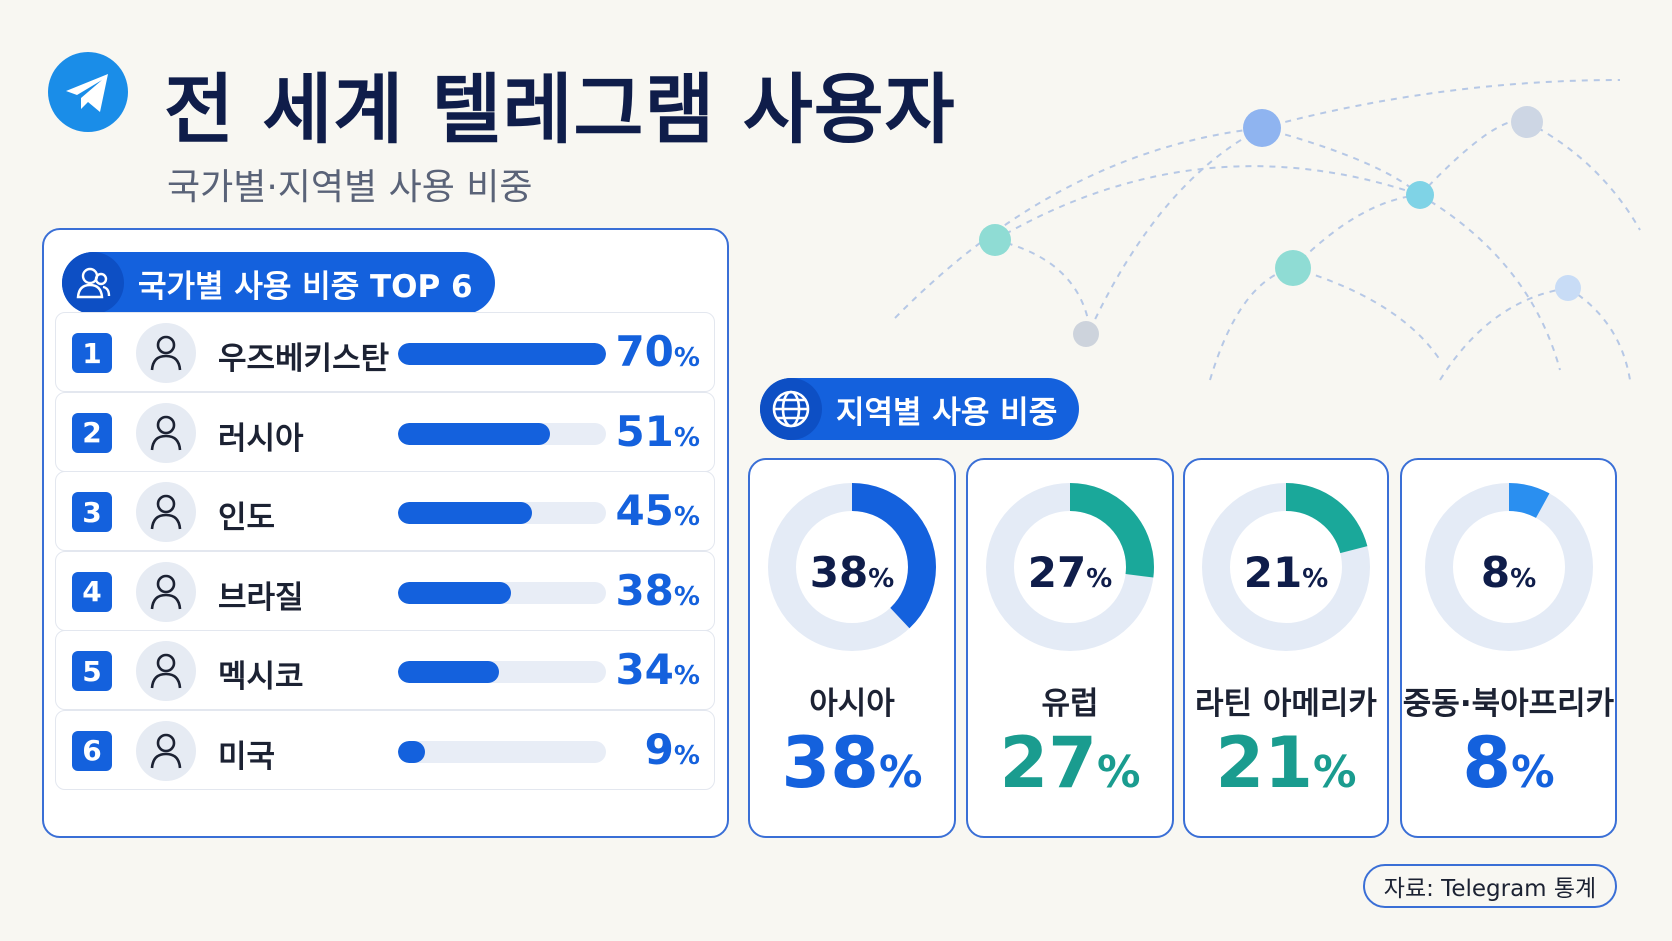 The height and width of the screenshot is (941, 1672). I want to click on country-row: 6 미국 9%, so click(385, 749).